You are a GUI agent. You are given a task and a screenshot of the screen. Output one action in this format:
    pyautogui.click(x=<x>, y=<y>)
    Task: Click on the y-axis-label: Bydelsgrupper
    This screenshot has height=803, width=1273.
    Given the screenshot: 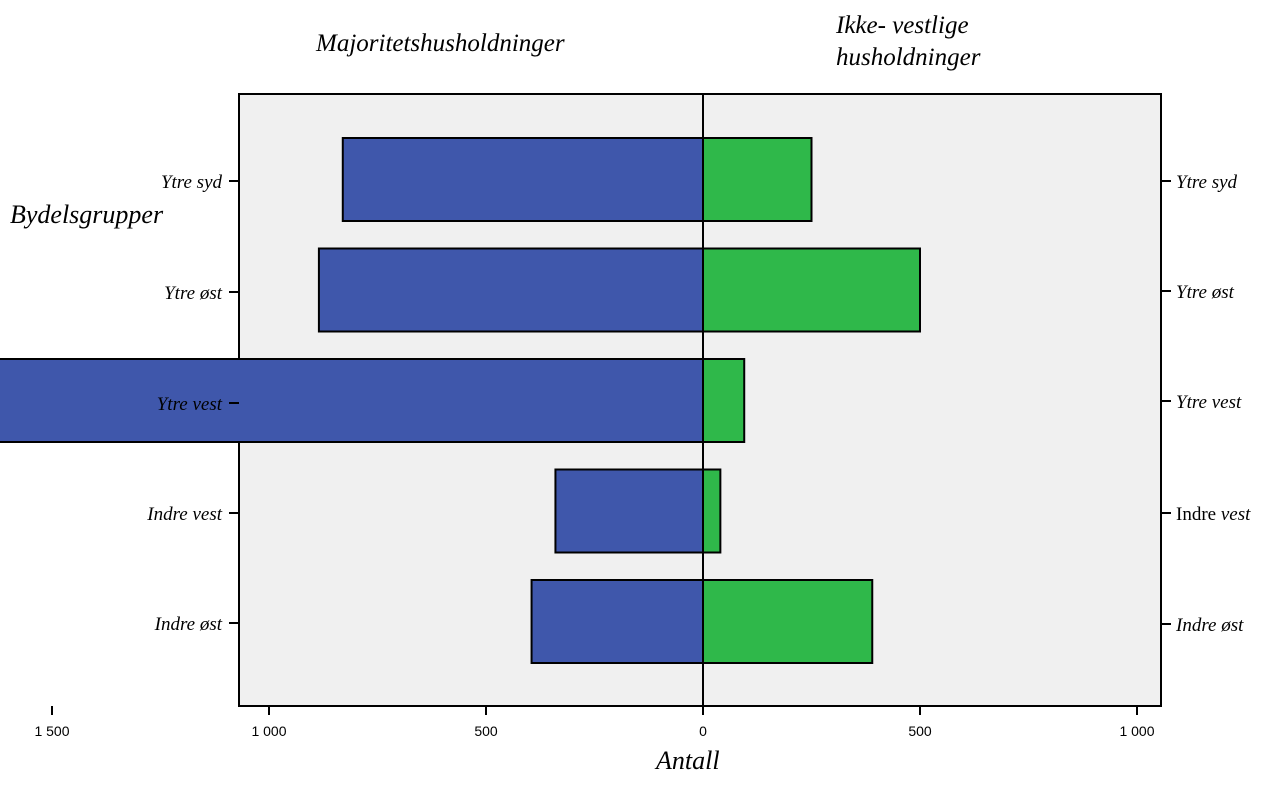 What is the action you would take?
    pyautogui.click(x=87, y=214)
    